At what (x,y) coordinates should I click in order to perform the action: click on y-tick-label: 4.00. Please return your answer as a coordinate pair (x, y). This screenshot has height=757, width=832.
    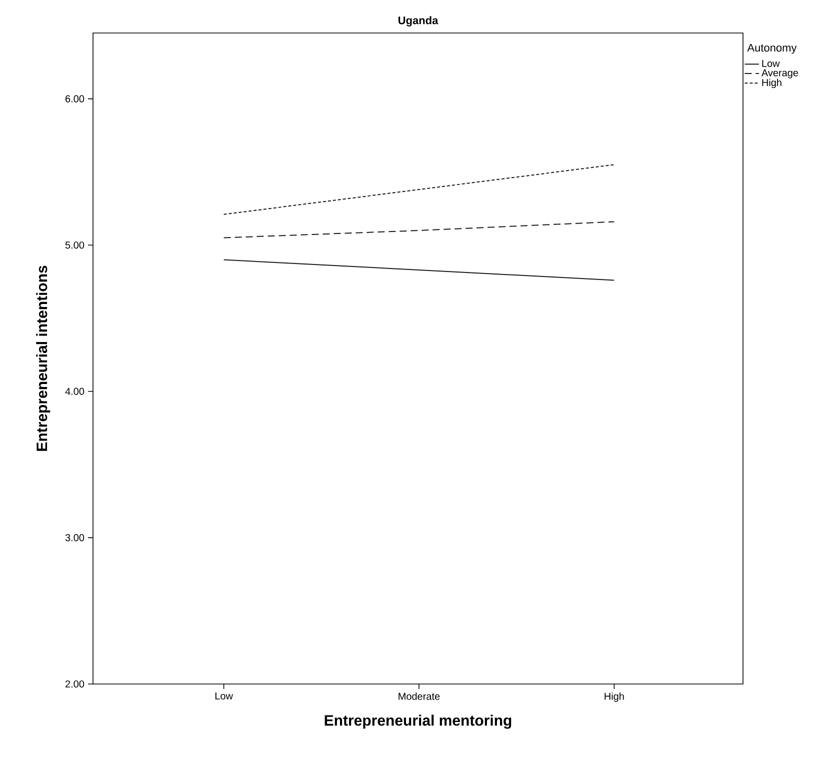
    Looking at the image, I should click on (74, 391).